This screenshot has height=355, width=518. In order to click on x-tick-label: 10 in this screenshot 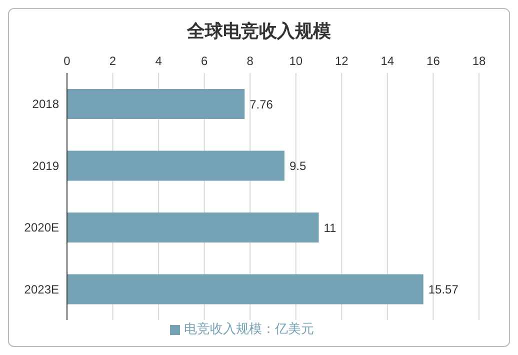, I will do `click(296, 61)`.